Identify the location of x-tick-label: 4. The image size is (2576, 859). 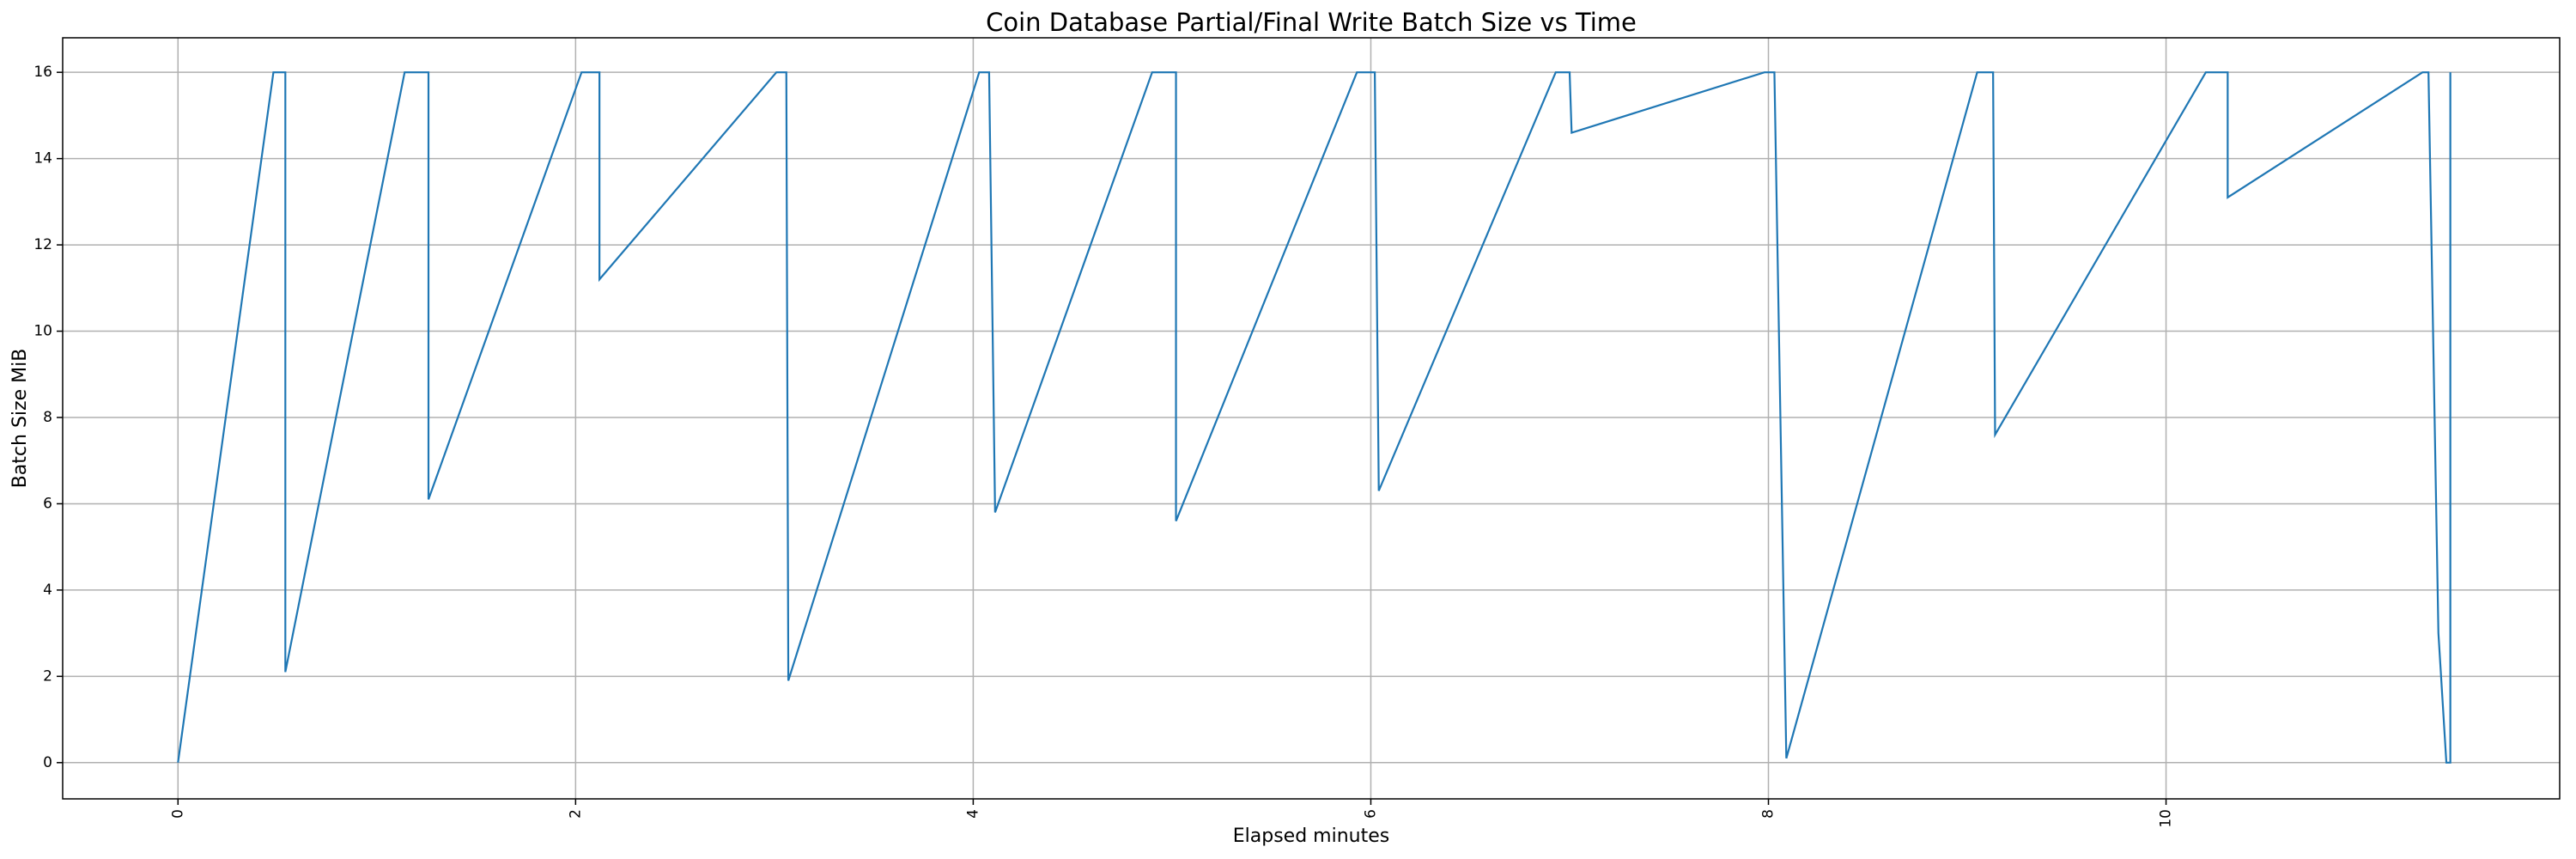
(973, 814).